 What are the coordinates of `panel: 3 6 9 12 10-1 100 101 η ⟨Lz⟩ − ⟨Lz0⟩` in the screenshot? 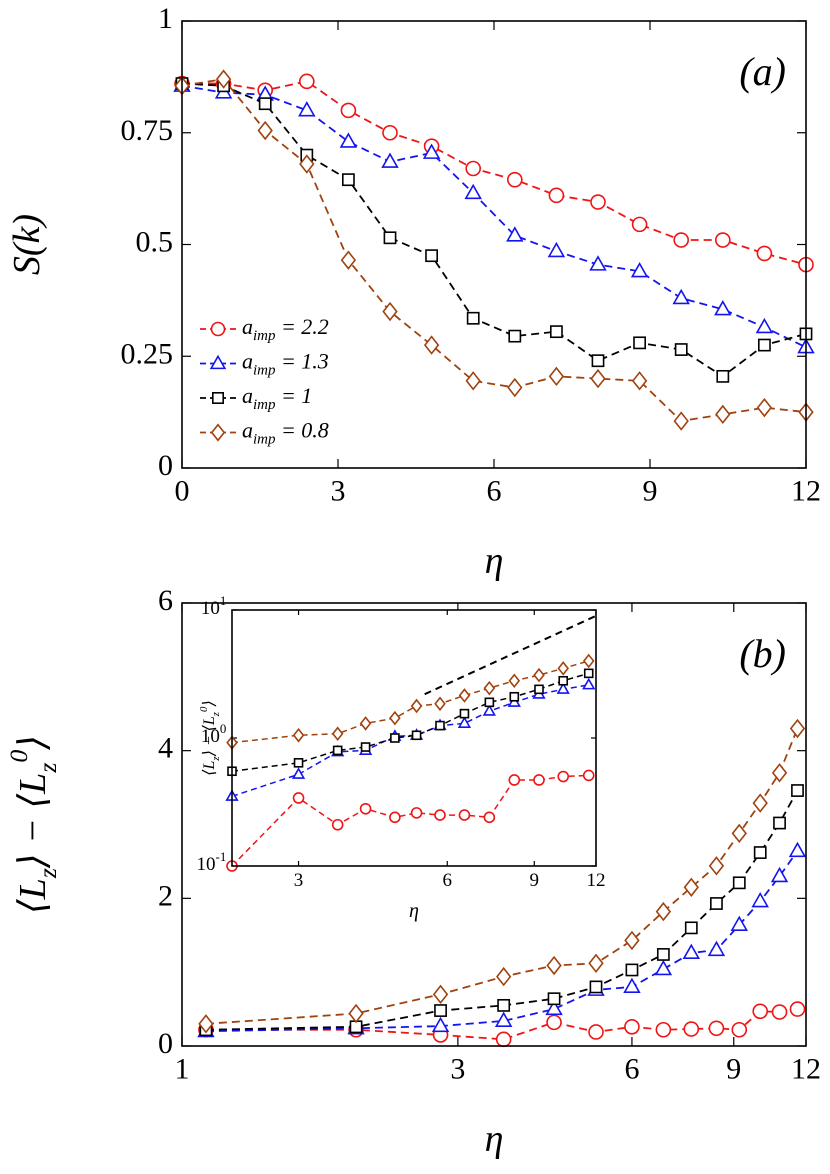 It's located at (401, 757).